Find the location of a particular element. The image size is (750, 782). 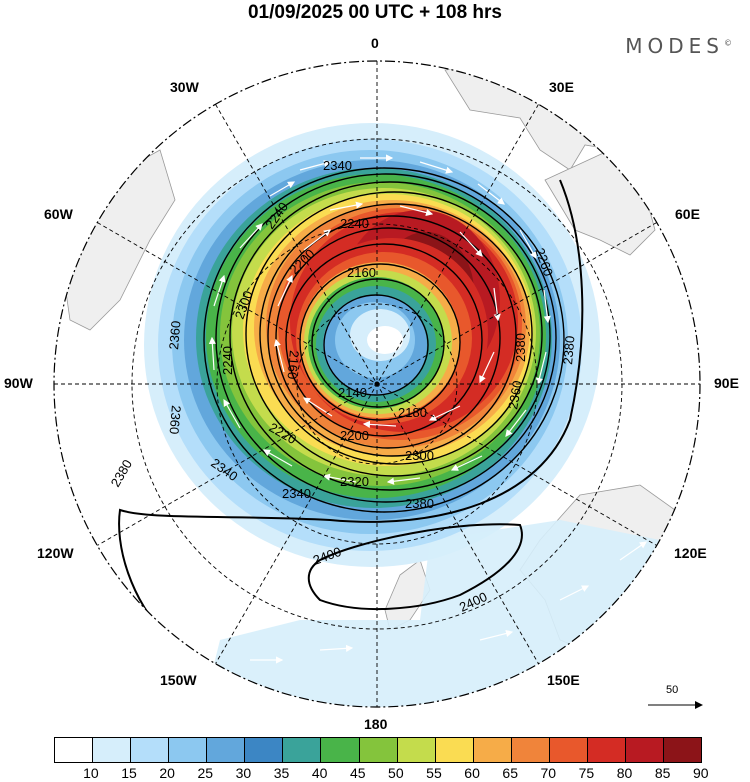

colorbar-tick-label: 20 is located at coordinates (167, 773).